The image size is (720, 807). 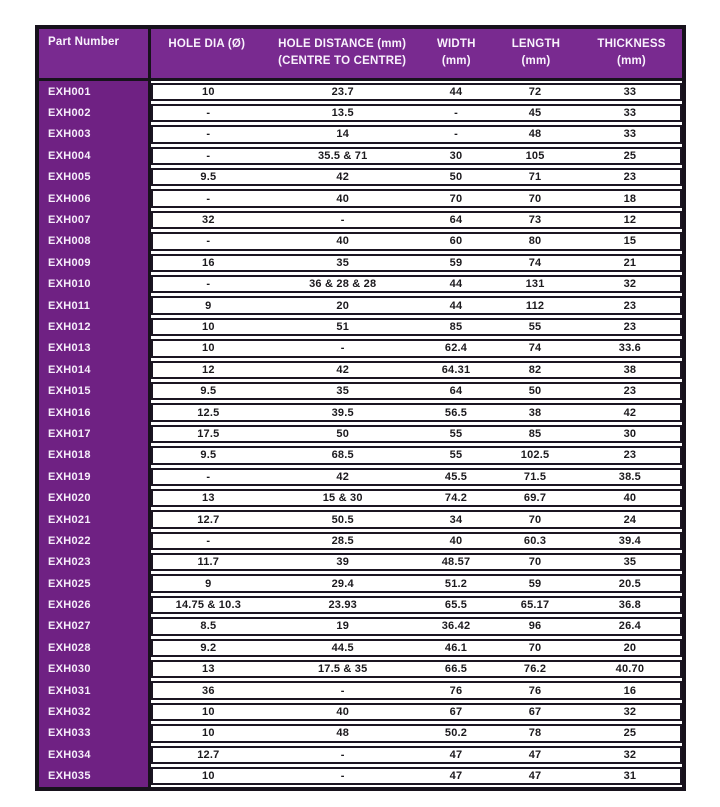 I want to click on table-row: EXH012 10 51 85 55 23, so click(x=360, y=327).